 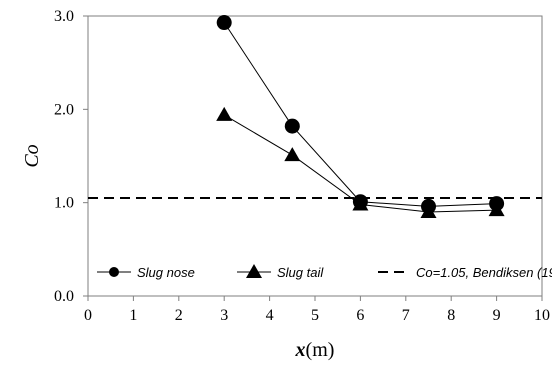 What do you see at coordinates (114, 272) in the screenshot?
I see `legend-marker-circle` at bounding box center [114, 272].